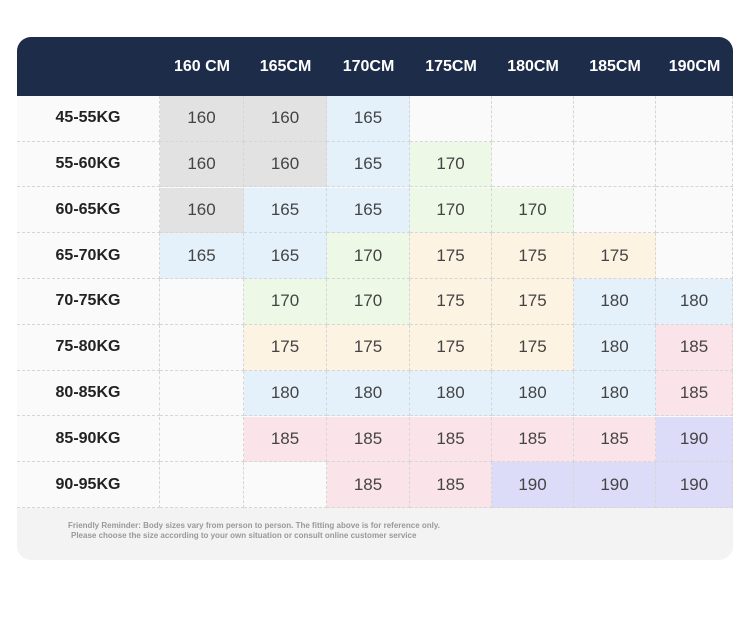 The height and width of the screenshot is (617, 750). Describe the element at coordinates (533, 66) in the screenshot. I see `column-header: 180CM` at that location.